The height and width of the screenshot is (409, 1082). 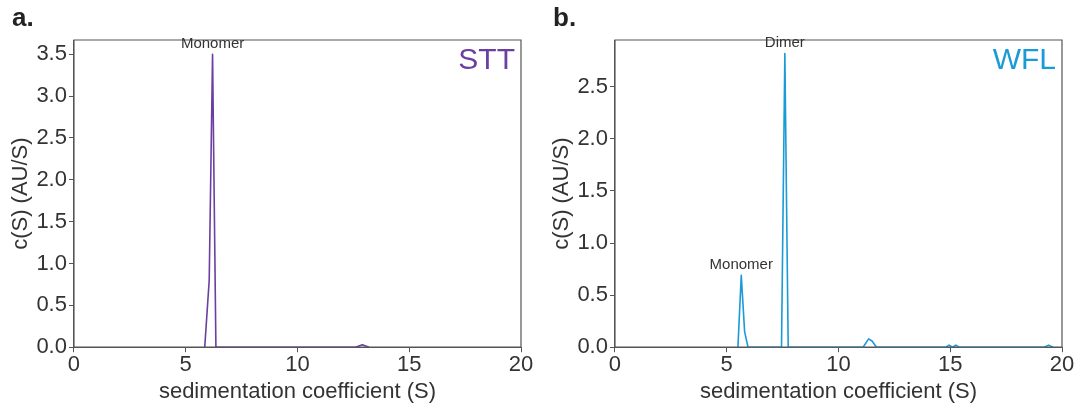 I want to click on y-tick-label: 3.0, so click(x=51, y=95).